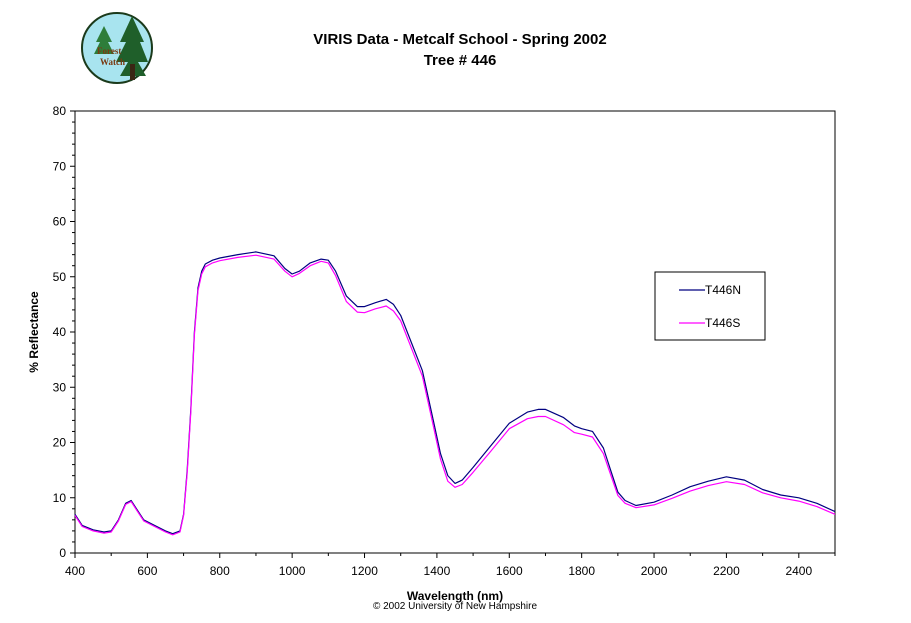 The width and height of the screenshot is (911, 623). Describe the element at coordinates (509, 571) in the screenshot. I see `x-tick-label: 1600` at that location.